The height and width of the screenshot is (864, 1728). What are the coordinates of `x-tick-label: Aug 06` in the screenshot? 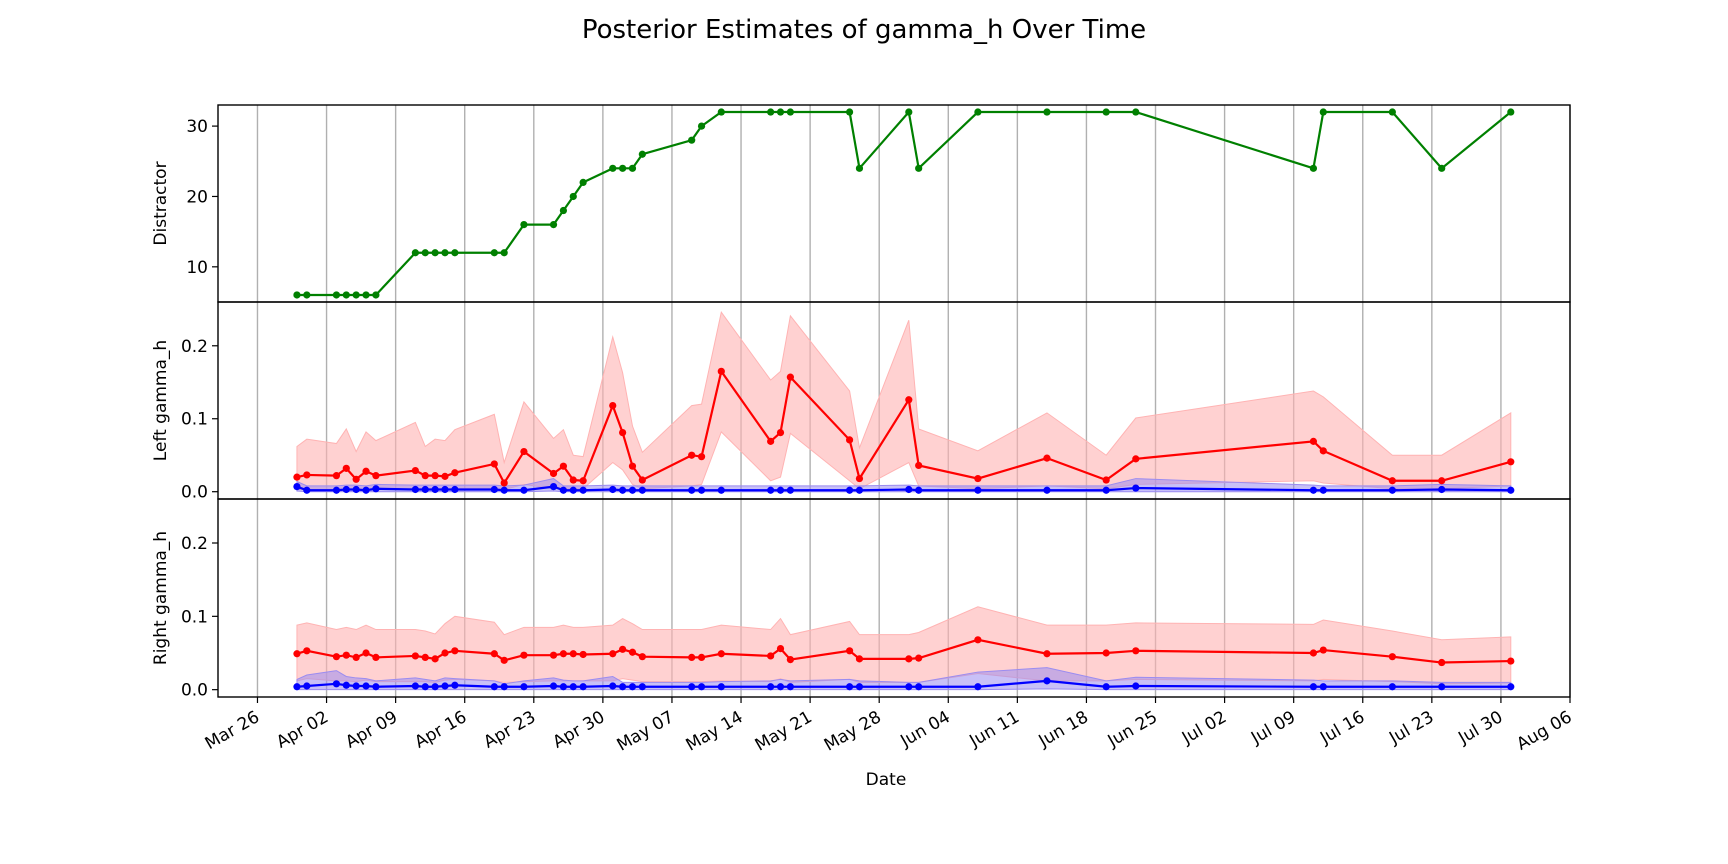 It's located at (1544, 730).